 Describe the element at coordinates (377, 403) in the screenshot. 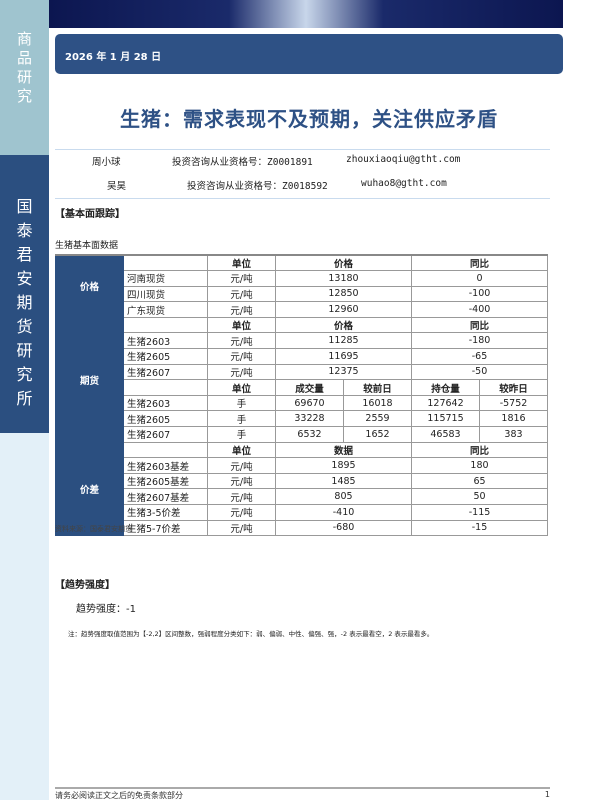

I see `table-cell: 16018` at that location.